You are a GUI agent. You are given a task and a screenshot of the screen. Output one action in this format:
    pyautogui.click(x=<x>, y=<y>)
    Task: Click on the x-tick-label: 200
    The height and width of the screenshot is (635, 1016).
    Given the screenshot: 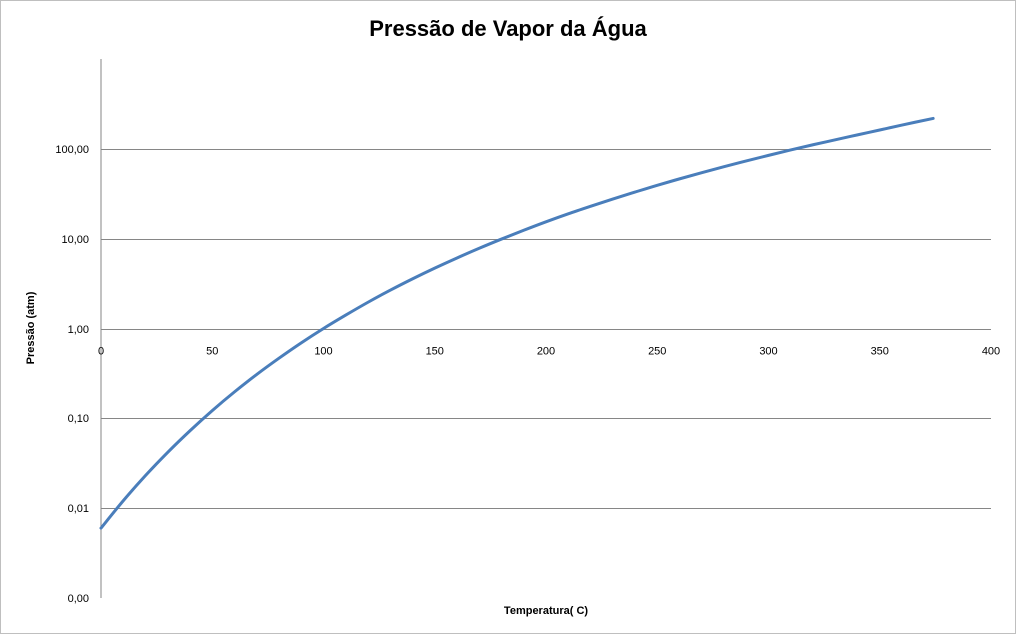 What is the action you would take?
    pyautogui.click(x=546, y=352)
    